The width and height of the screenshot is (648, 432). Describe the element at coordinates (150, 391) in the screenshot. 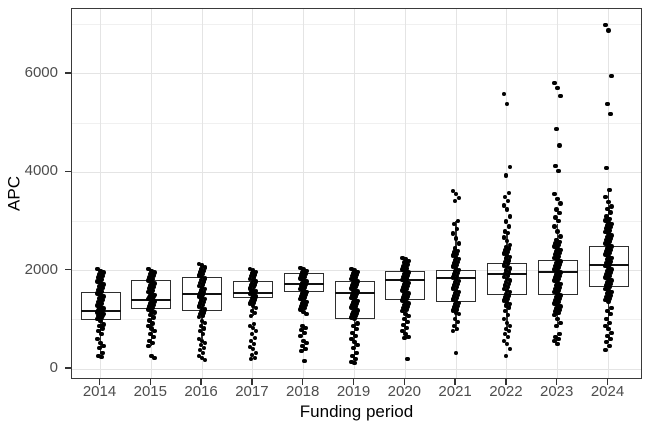

I see `x-tick-label: 2015` at that location.